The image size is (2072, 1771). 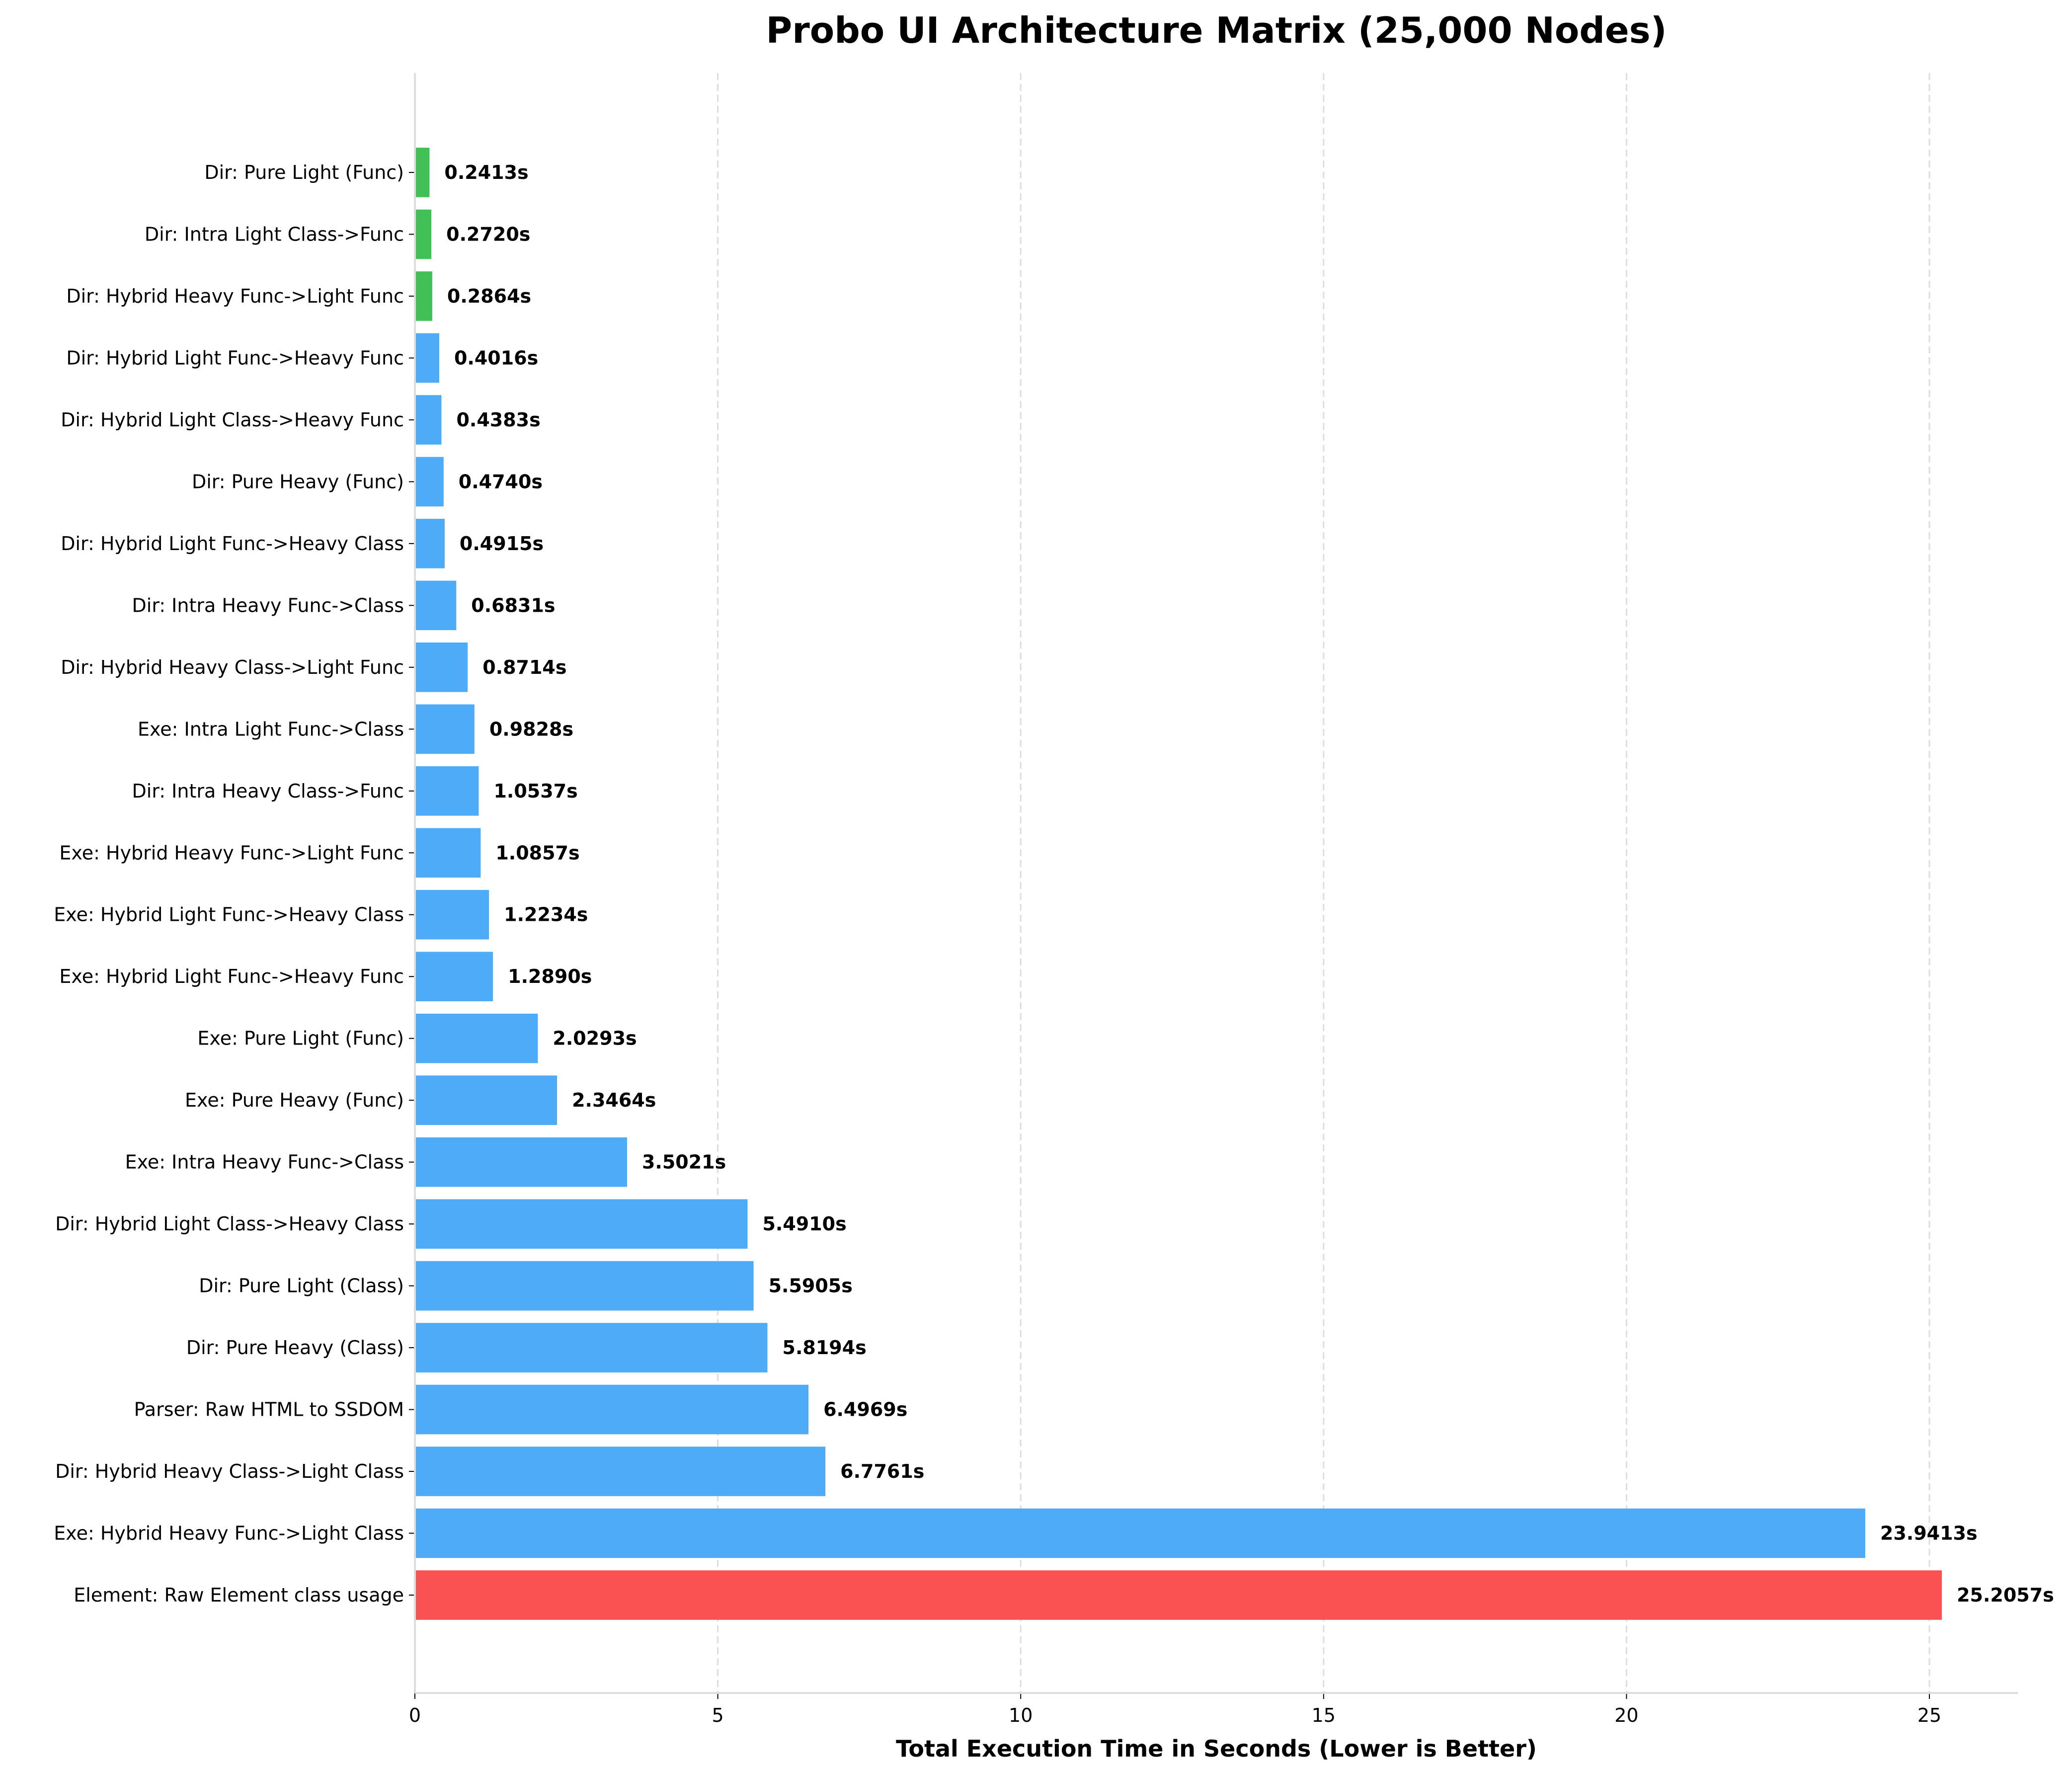 I want to click on data-label: 3.5021s, so click(x=684, y=1162).